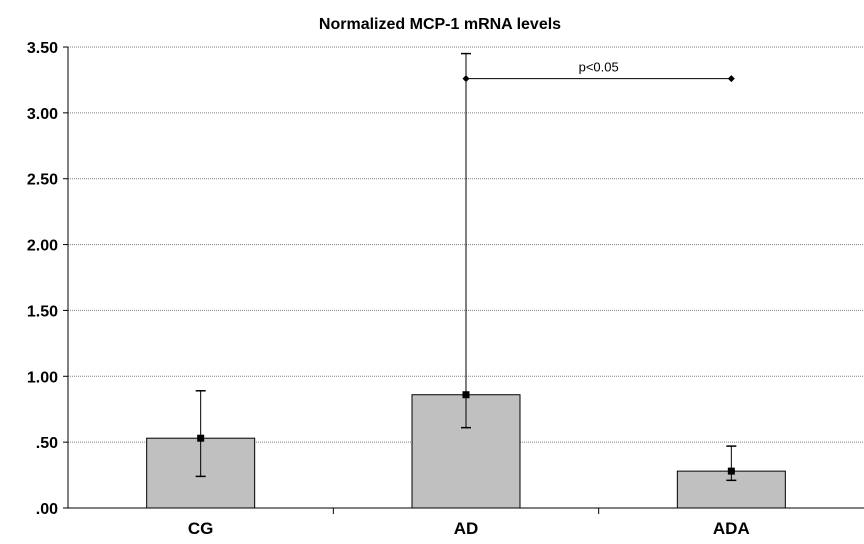 The image size is (864, 544). I want to click on significance-label: p<0.05, so click(599, 67).